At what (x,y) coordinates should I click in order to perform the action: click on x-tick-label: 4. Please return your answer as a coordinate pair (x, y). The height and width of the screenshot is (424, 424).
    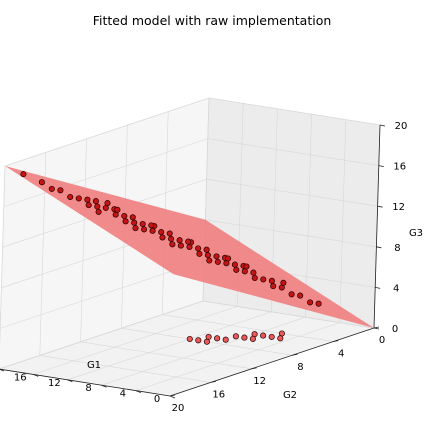
    Looking at the image, I should click on (123, 394).